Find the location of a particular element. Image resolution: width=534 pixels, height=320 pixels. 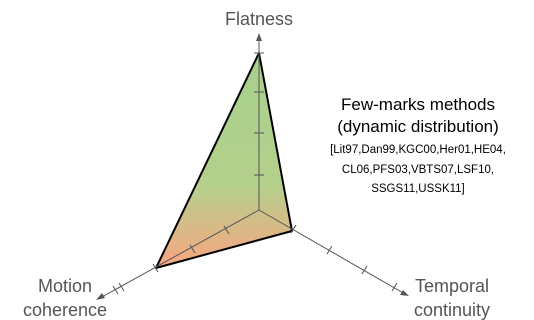

motion-coherence-label-line2: coherence is located at coordinates (65, 310).